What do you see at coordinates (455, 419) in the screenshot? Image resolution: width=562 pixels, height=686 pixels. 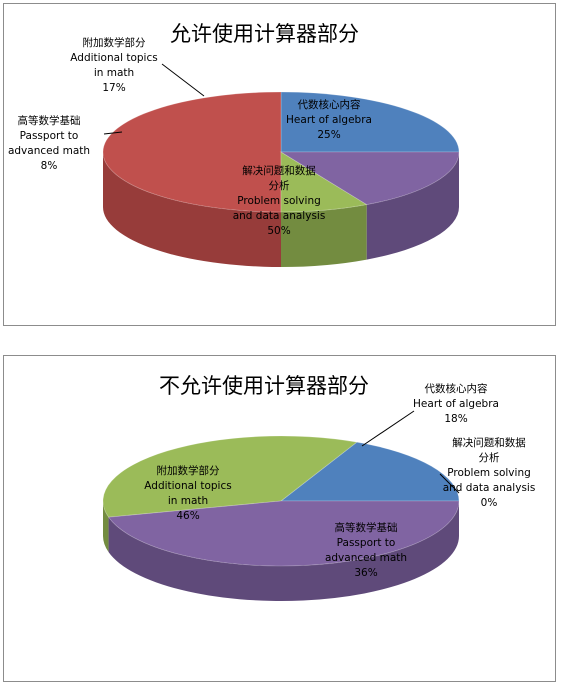 I see `slice-label-line: 18%` at bounding box center [455, 419].